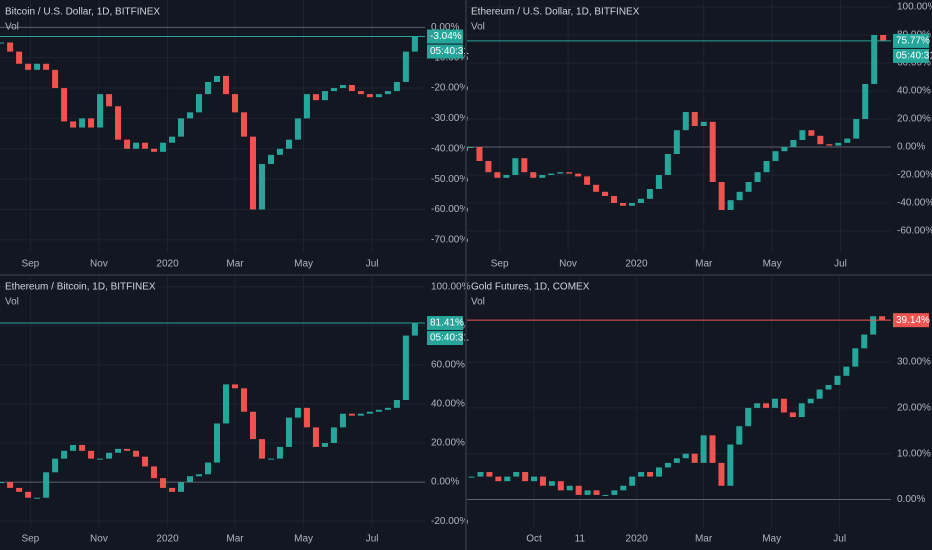 The image size is (932, 550). I want to click on y-tick-label: -70.00%, so click(449, 239).